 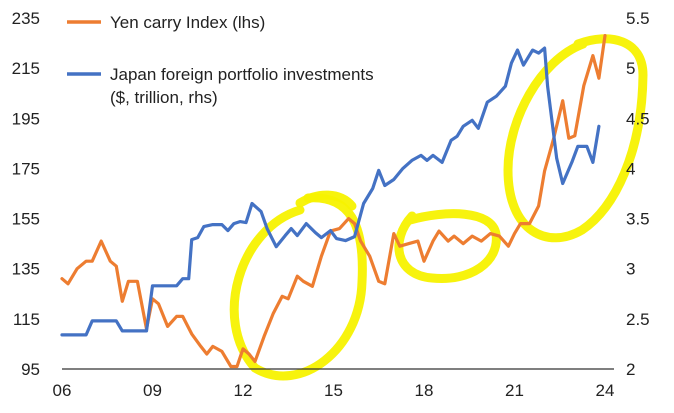 I want to click on y-left-tick-label-135: 135, so click(x=26, y=269).